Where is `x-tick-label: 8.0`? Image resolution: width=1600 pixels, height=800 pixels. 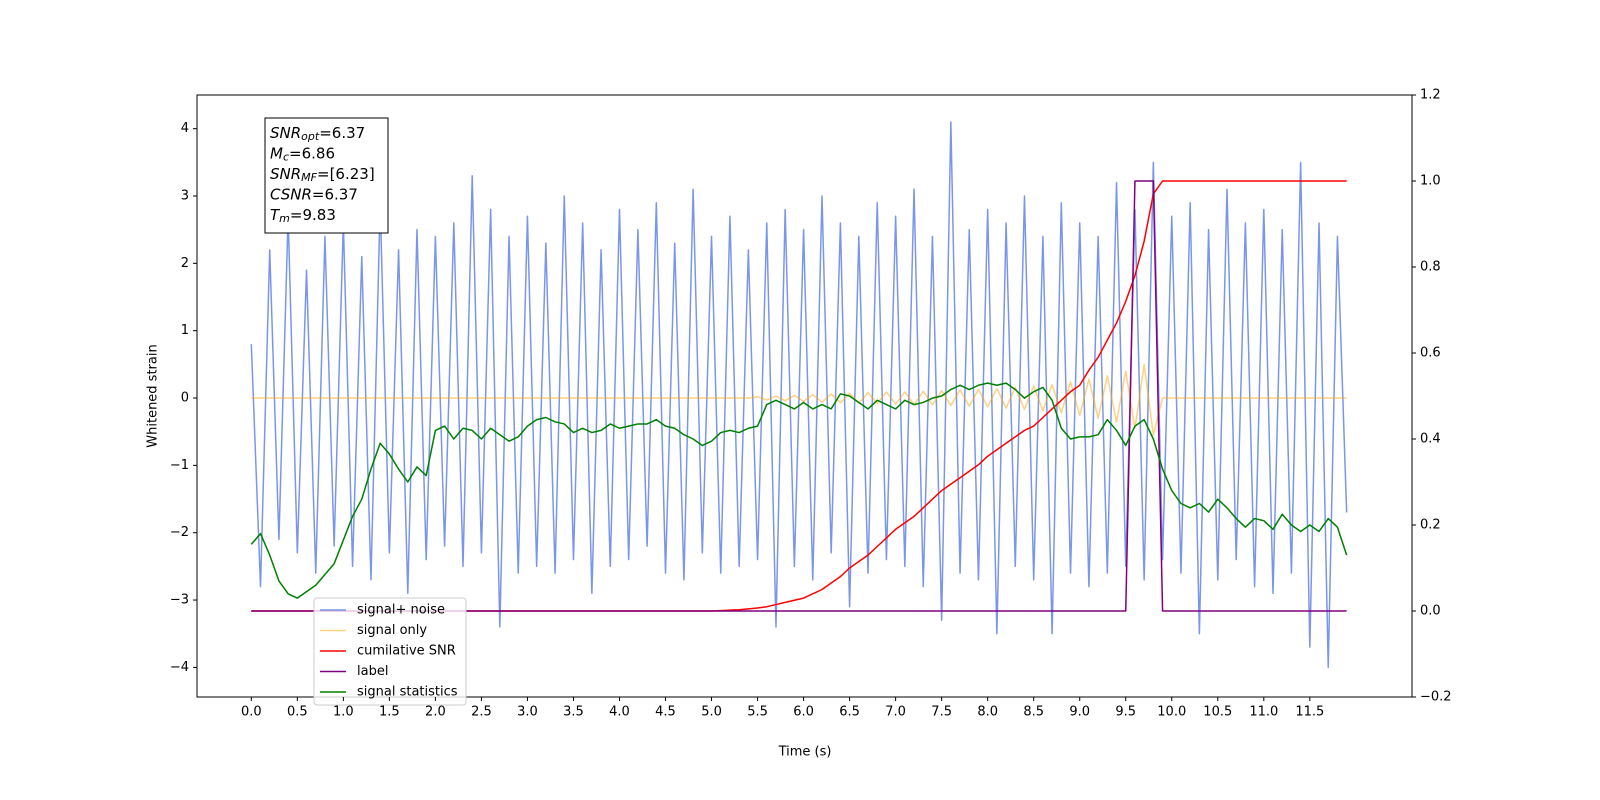 x-tick-label: 8.0 is located at coordinates (987, 712).